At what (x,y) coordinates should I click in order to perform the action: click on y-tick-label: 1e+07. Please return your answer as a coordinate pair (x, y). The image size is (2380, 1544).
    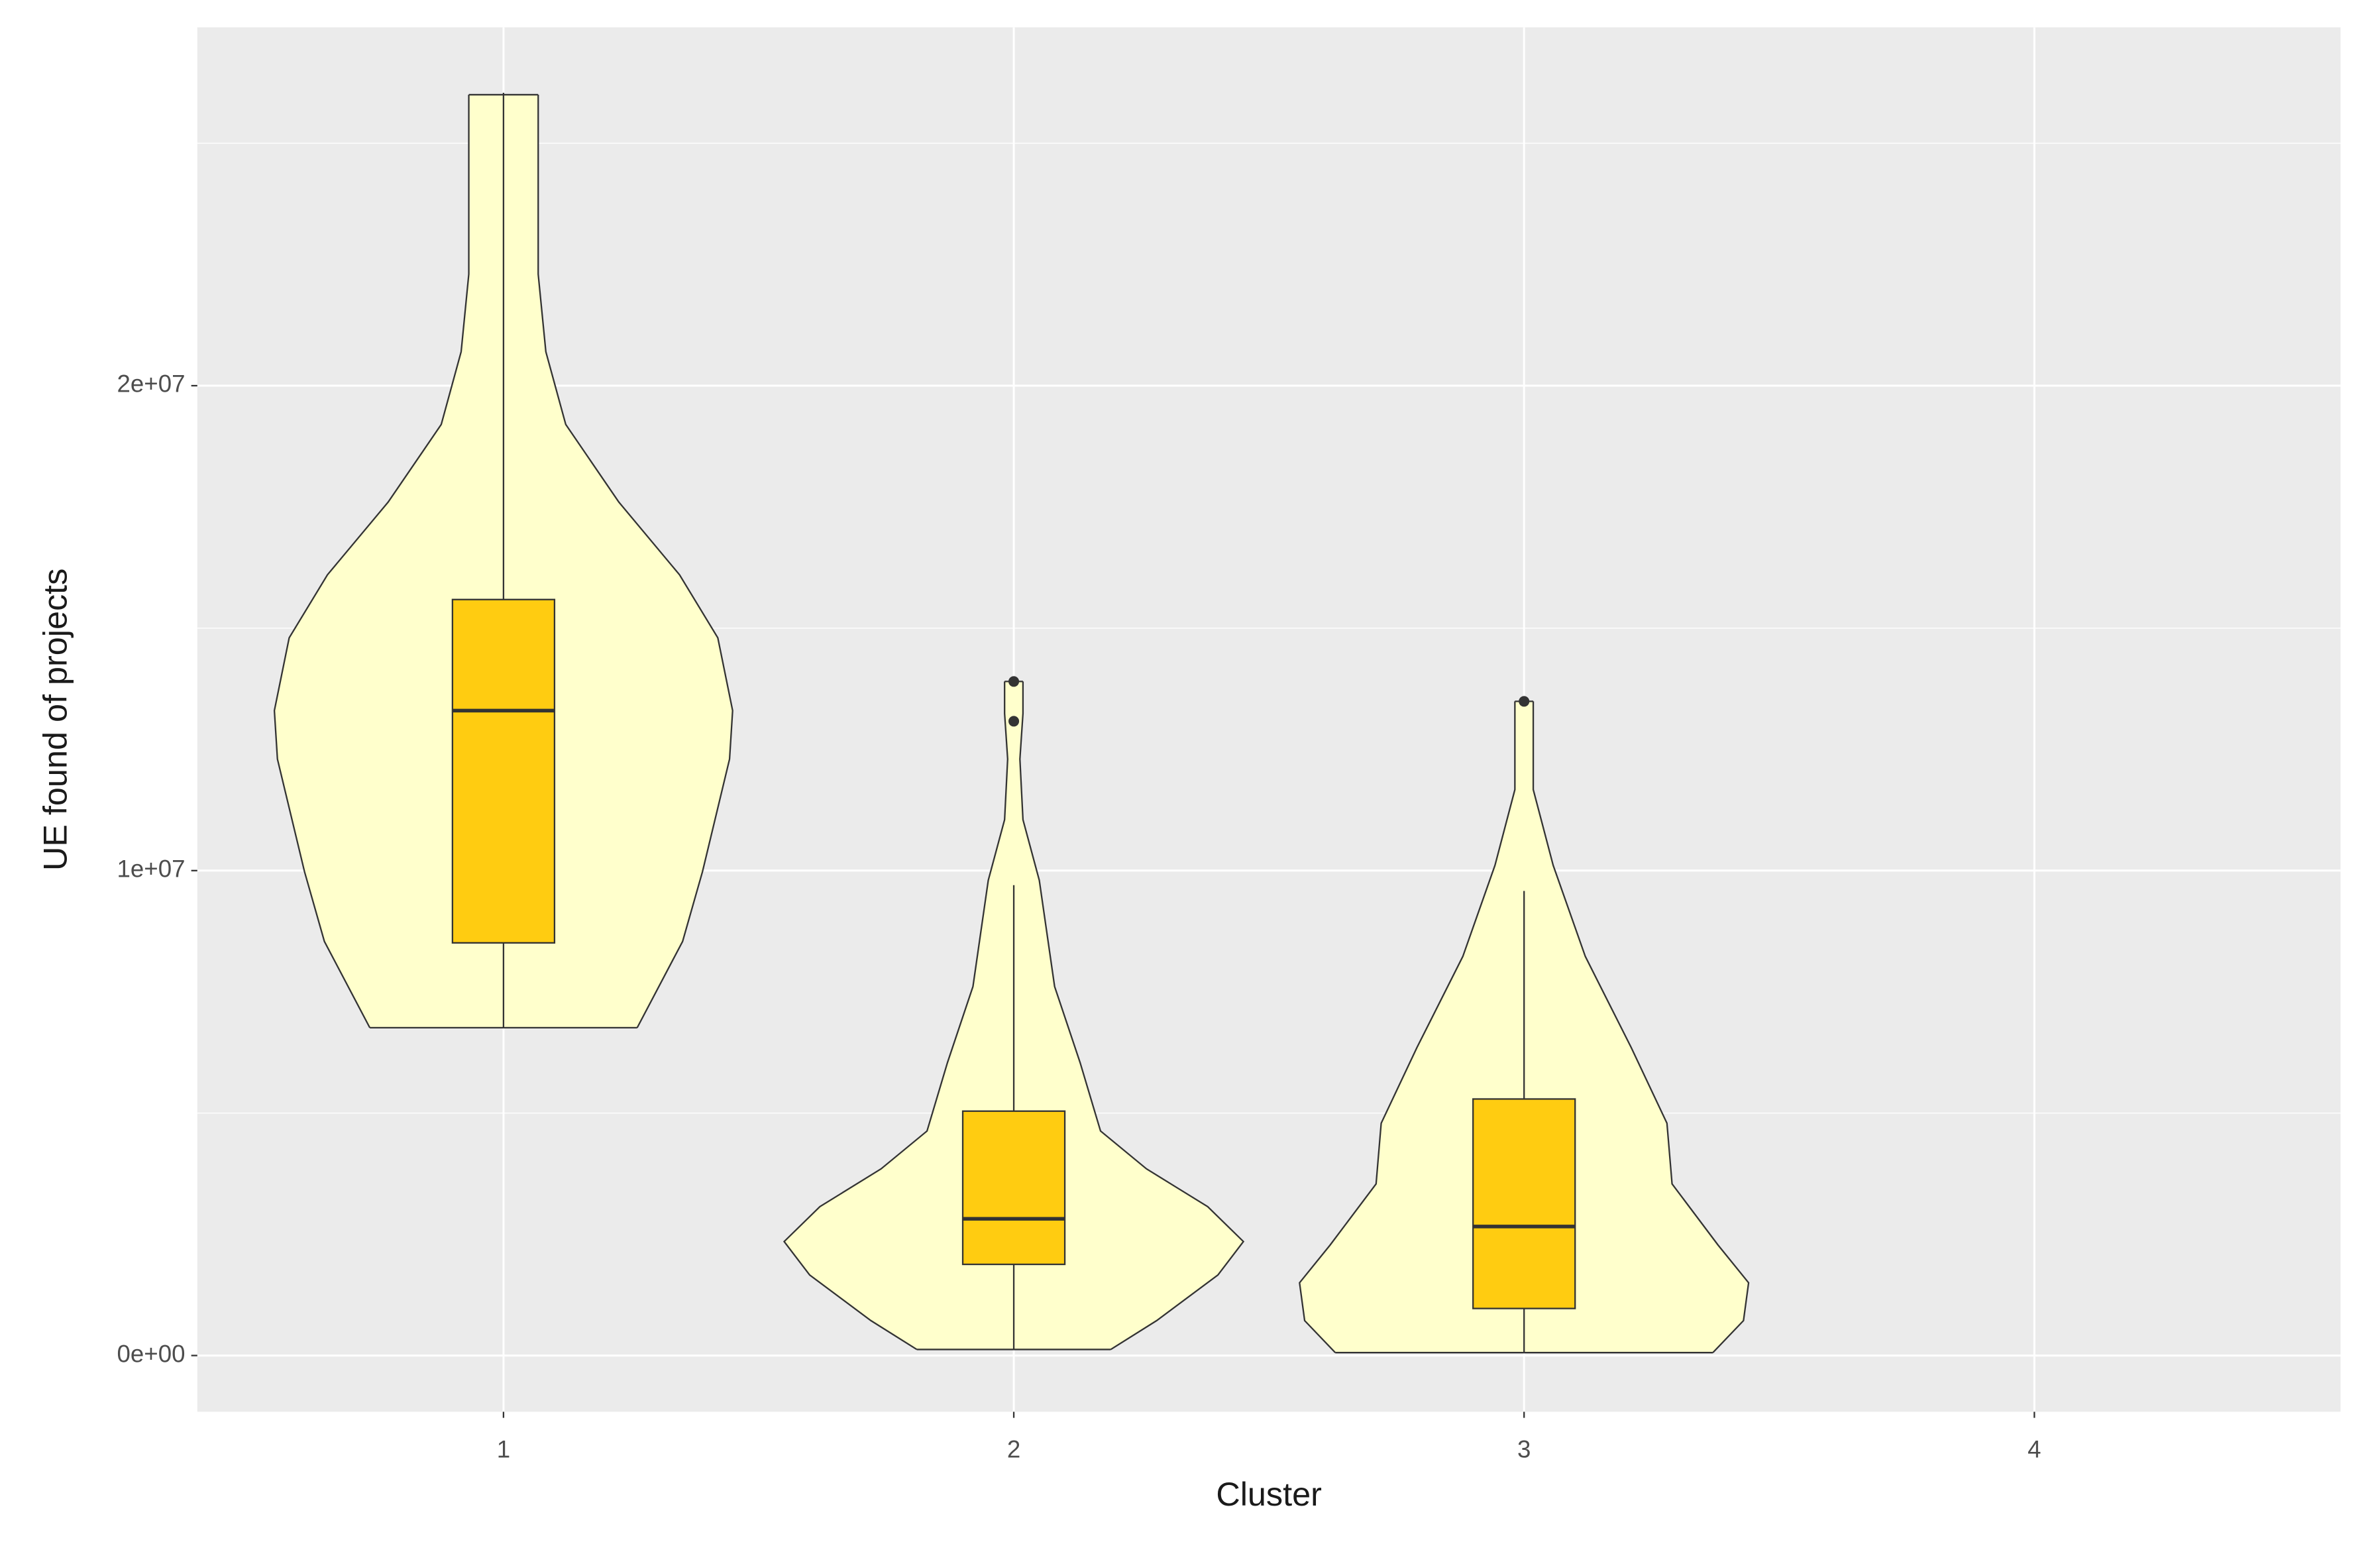
    Looking at the image, I should click on (151, 869).